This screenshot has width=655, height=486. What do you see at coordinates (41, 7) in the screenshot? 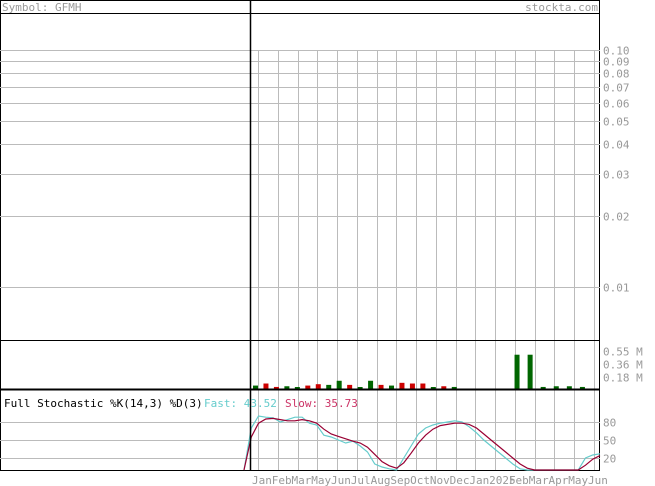
I see `symbol-label: Symbol: GFMH` at bounding box center [41, 7].